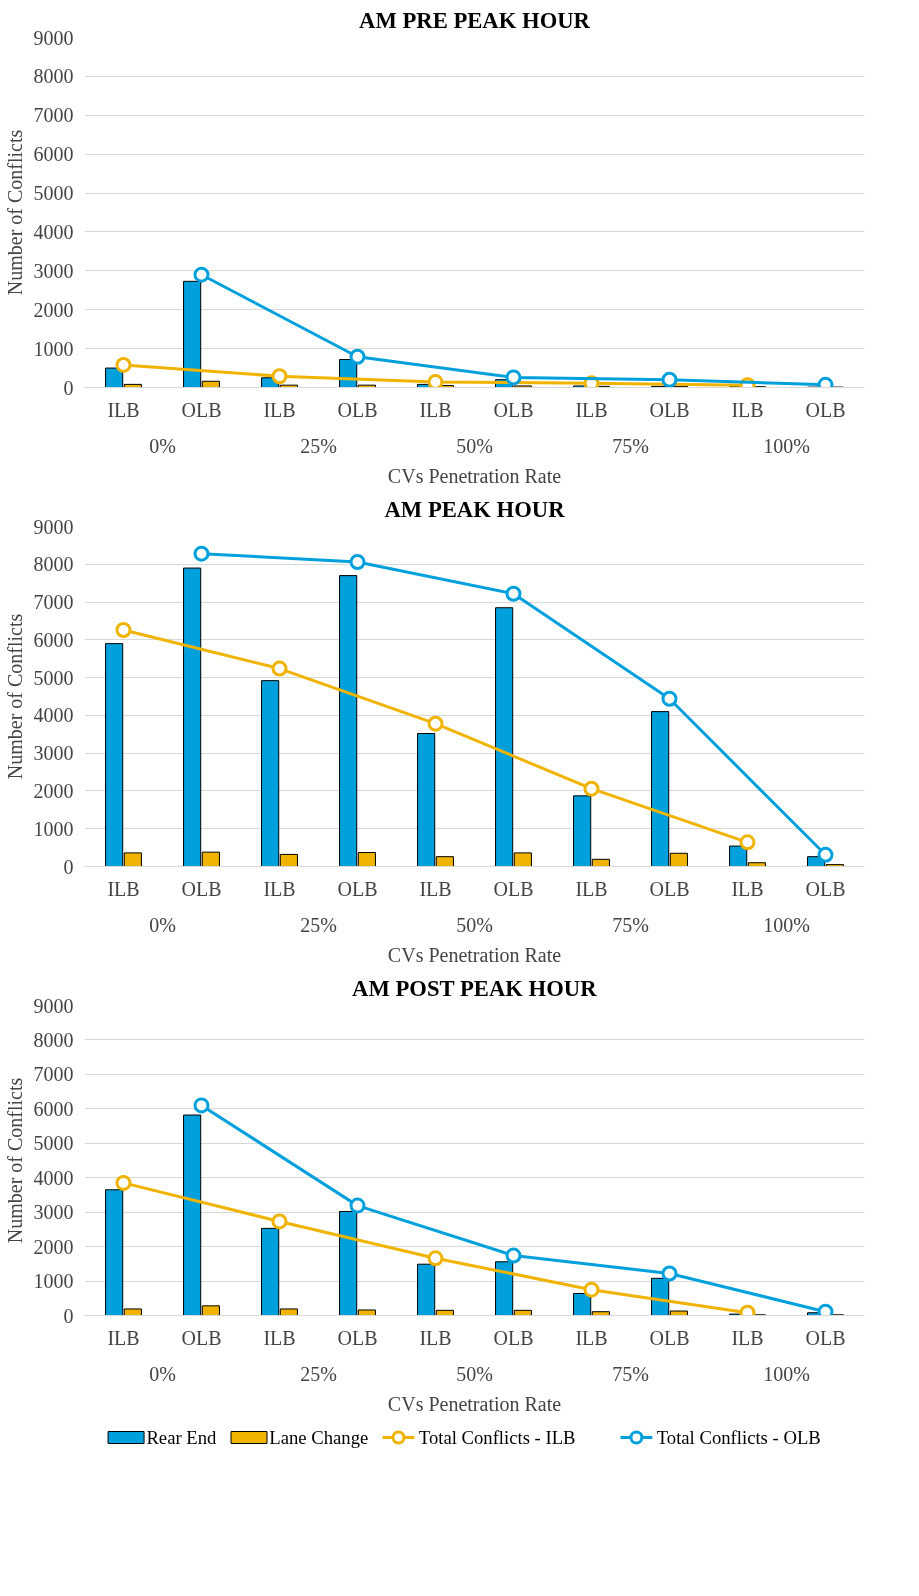 This screenshot has width=919, height=1596. What do you see at coordinates (475, 20) in the screenshot?
I see `chart-title: AM PRE PEAK HOUR` at bounding box center [475, 20].